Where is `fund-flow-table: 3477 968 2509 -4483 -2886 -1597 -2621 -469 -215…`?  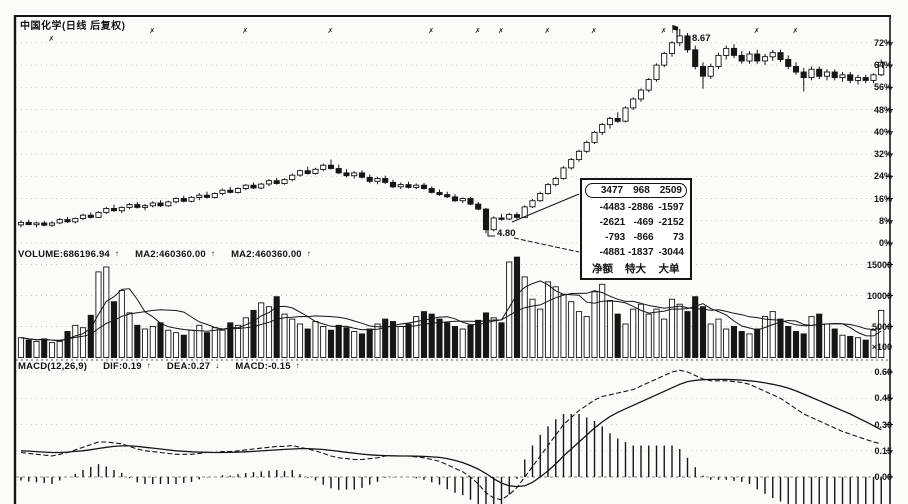 fund-flow-table: 3477 968 2509 -4483 -2886 -1597 -2621 -469 -215… is located at coordinates (636, 229).